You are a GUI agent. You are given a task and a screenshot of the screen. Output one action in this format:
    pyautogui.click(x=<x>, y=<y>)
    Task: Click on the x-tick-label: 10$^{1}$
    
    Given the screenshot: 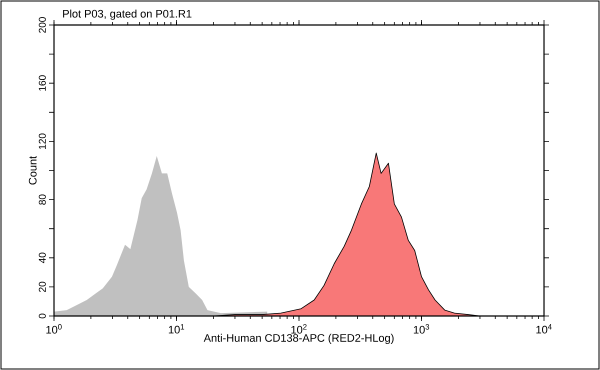 What is the action you would take?
    pyautogui.click(x=176, y=329)
    